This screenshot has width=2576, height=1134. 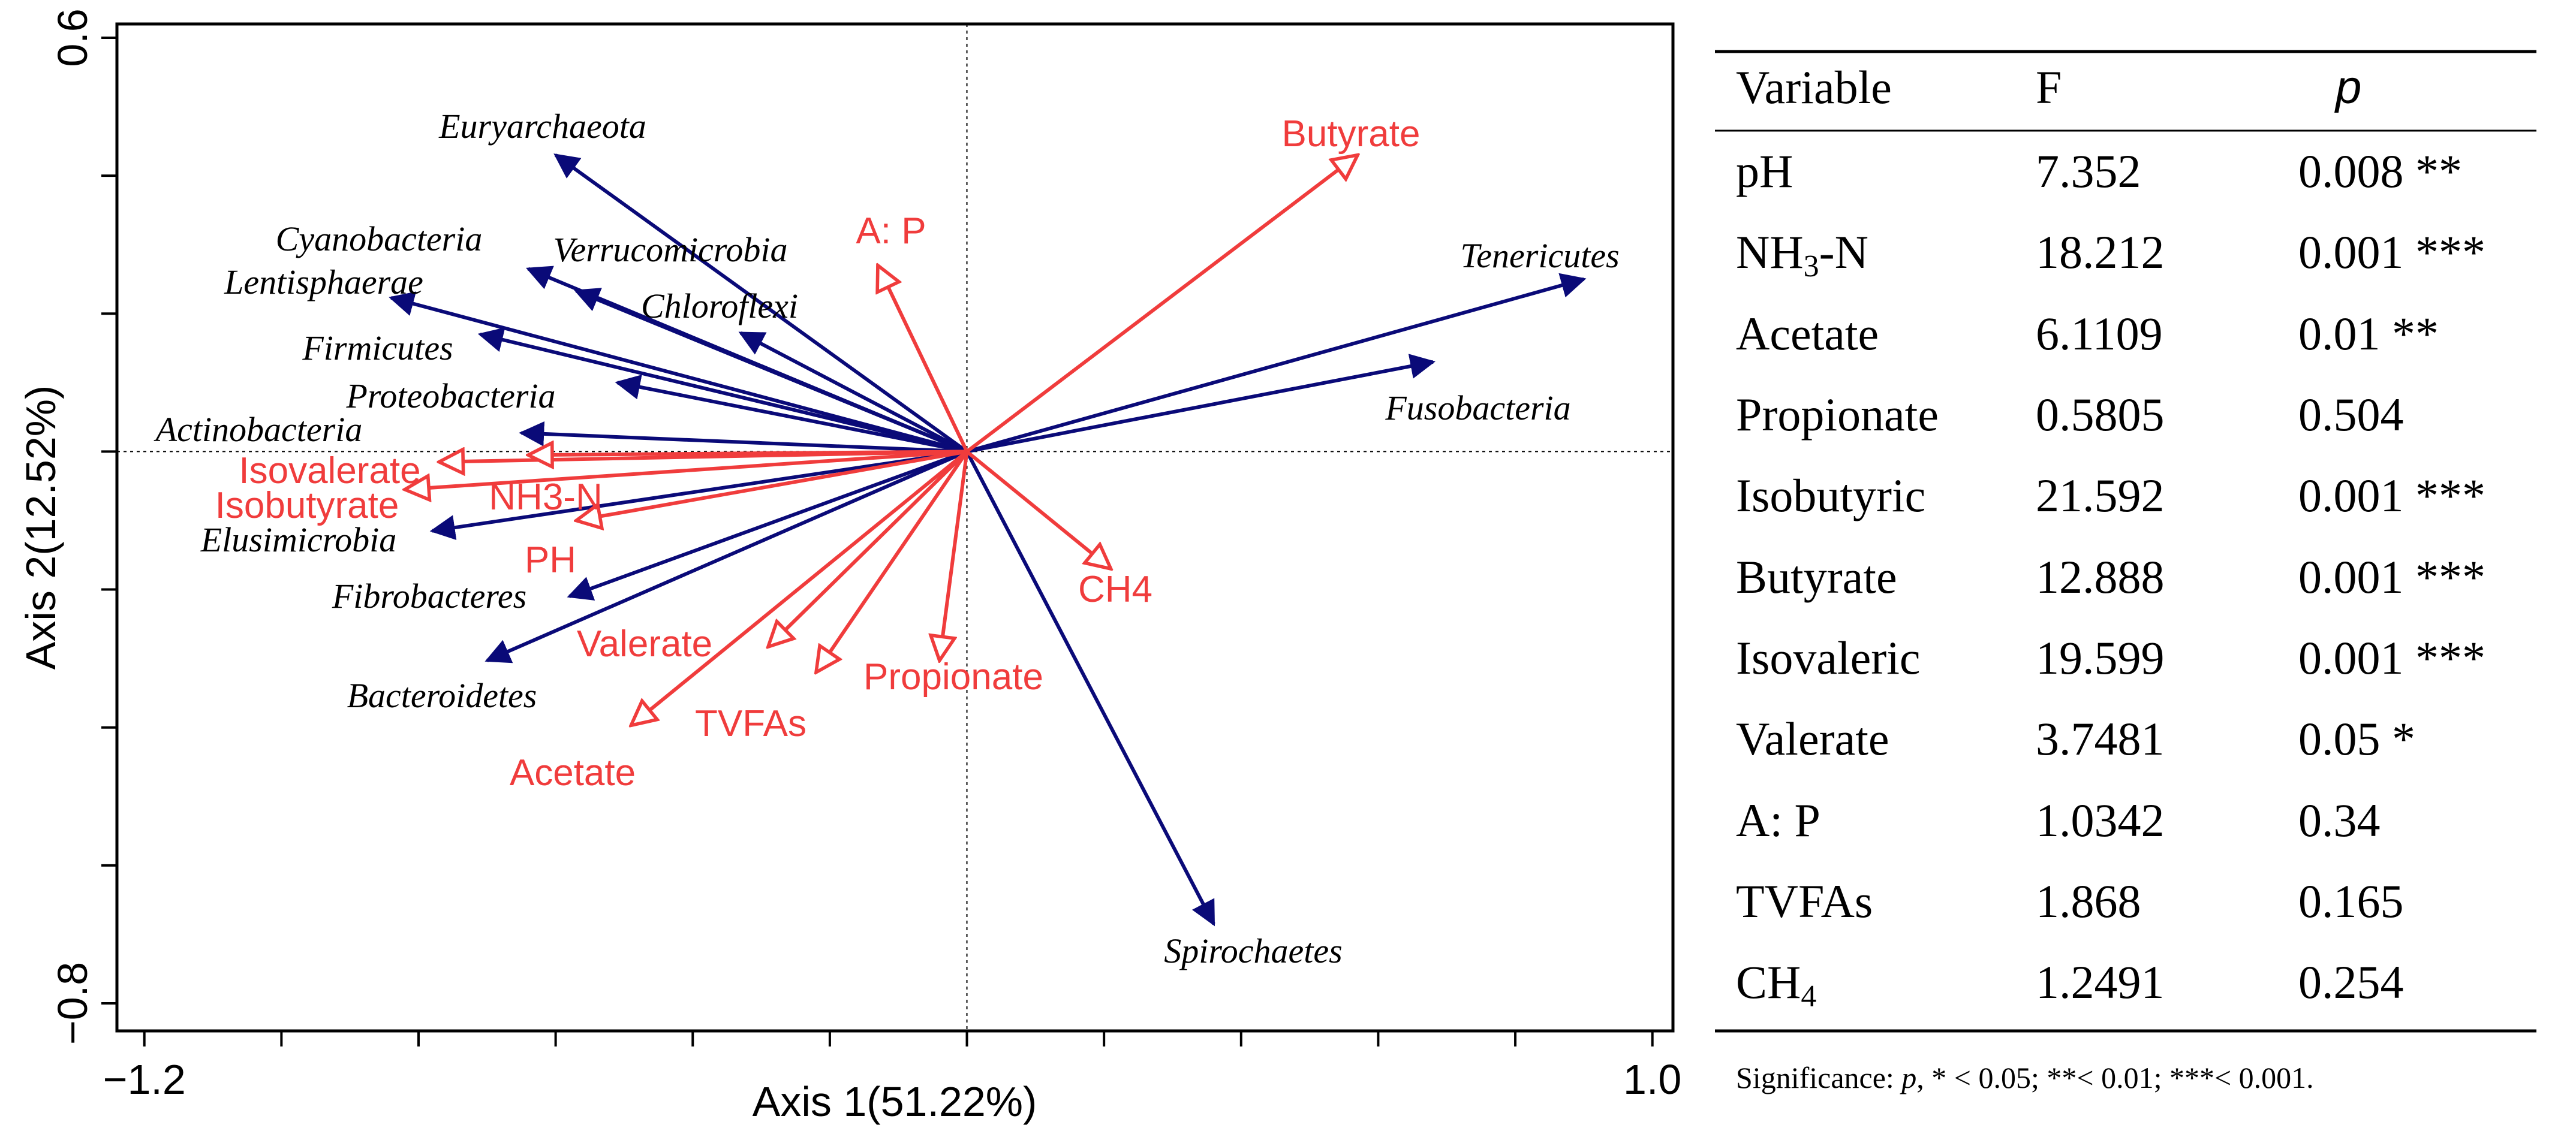 What do you see at coordinates (2099, 334) in the screenshot?
I see `row-f: 6.1109` at bounding box center [2099, 334].